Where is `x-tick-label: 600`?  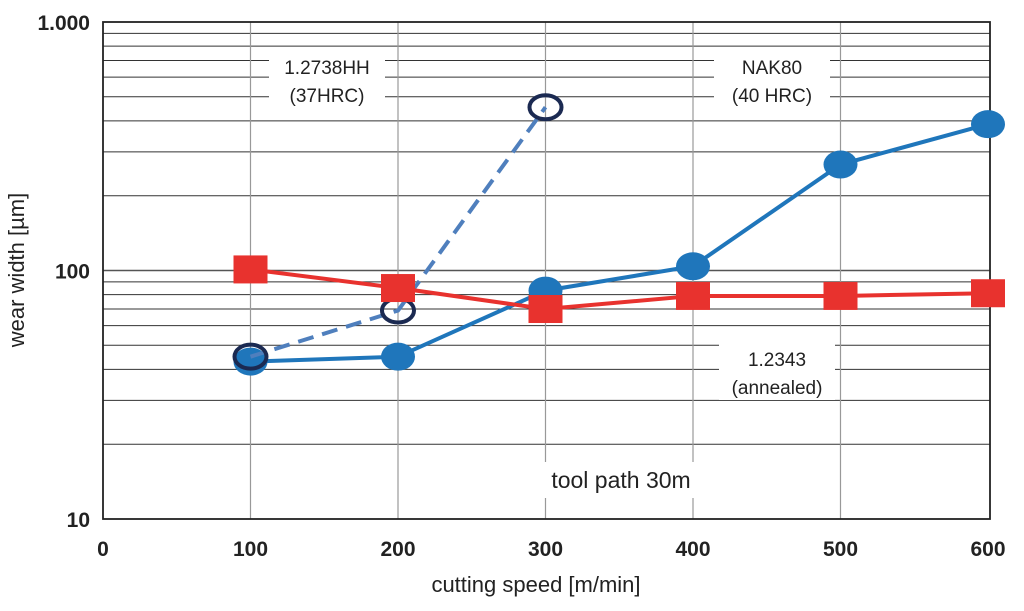 x-tick-label: 600 is located at coordinates (987, 549).